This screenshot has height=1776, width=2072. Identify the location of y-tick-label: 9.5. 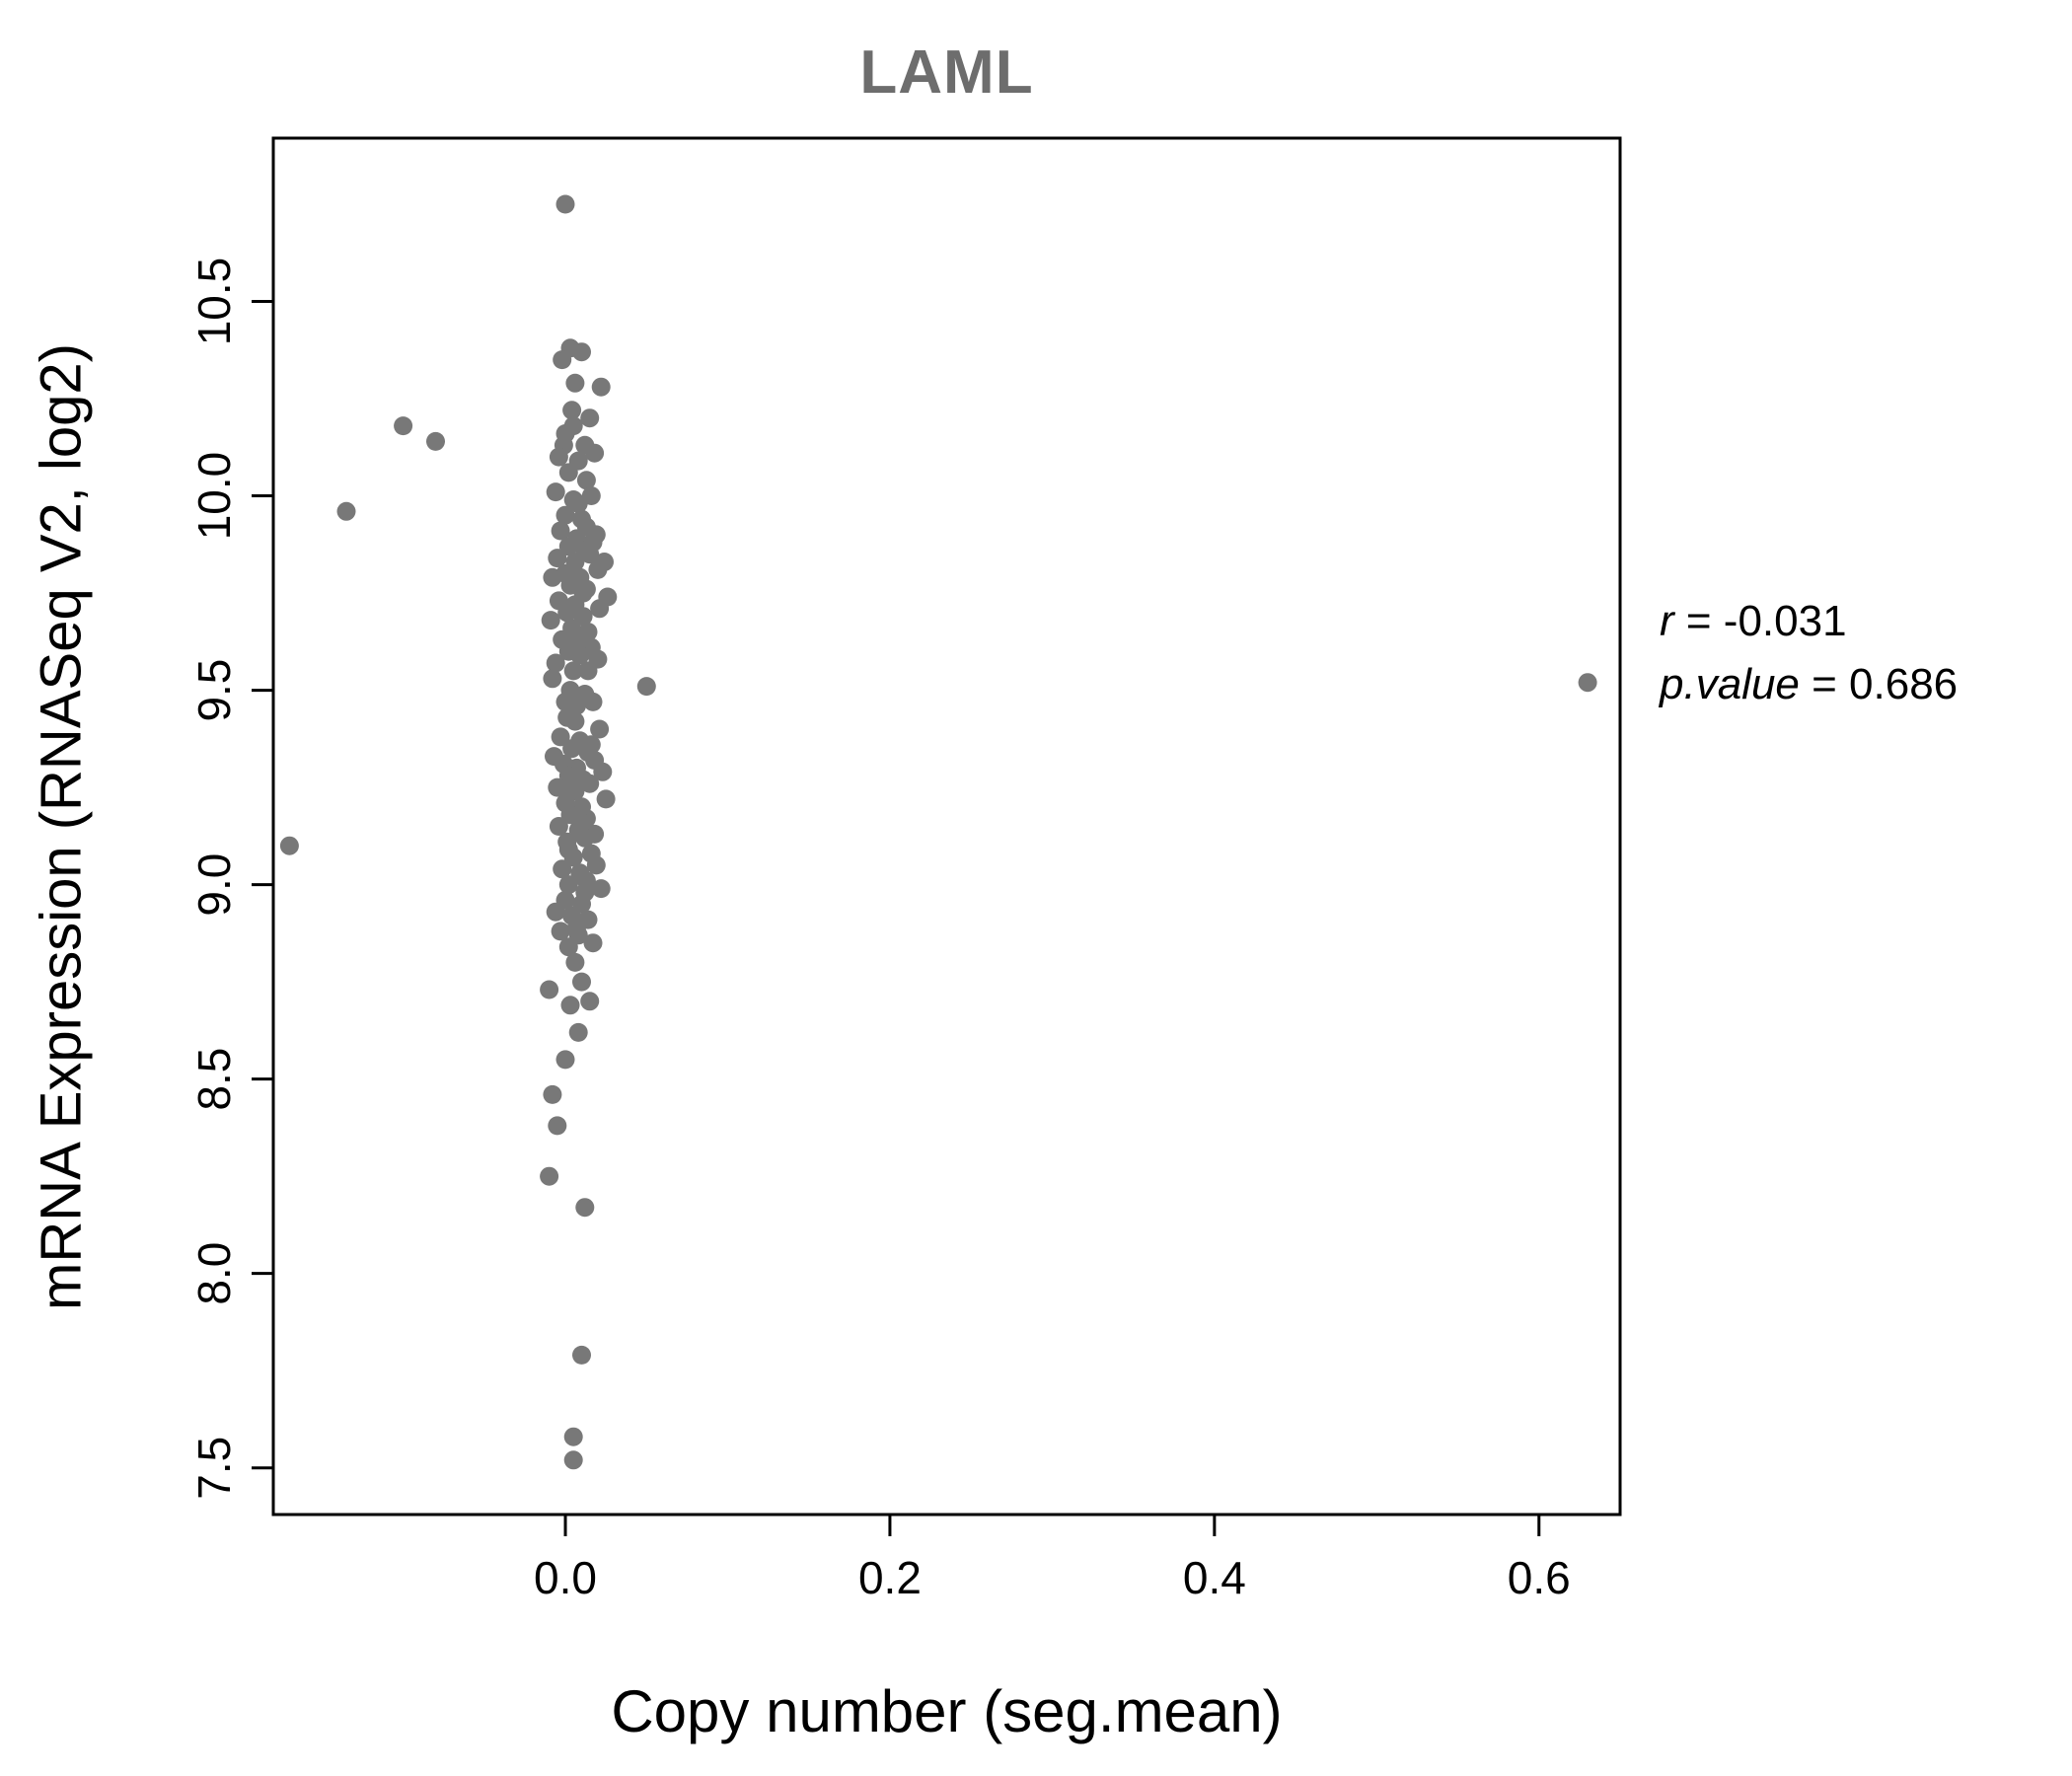
(214, 691).